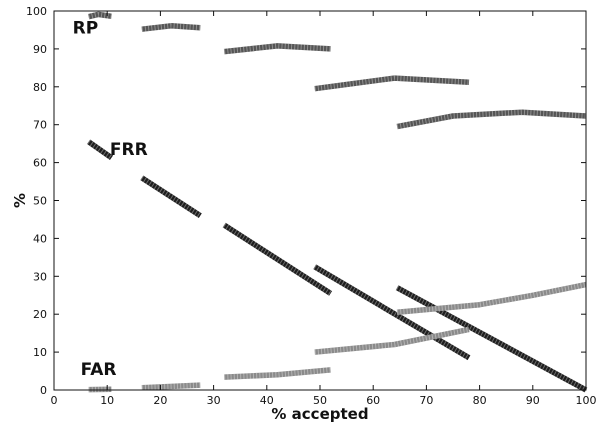 This screenshot has height=425, width=606. What do you see at coordinates (40, 87) in the screenshot?
I see `y-tick-label: 80` at bounding box center [40, 87].